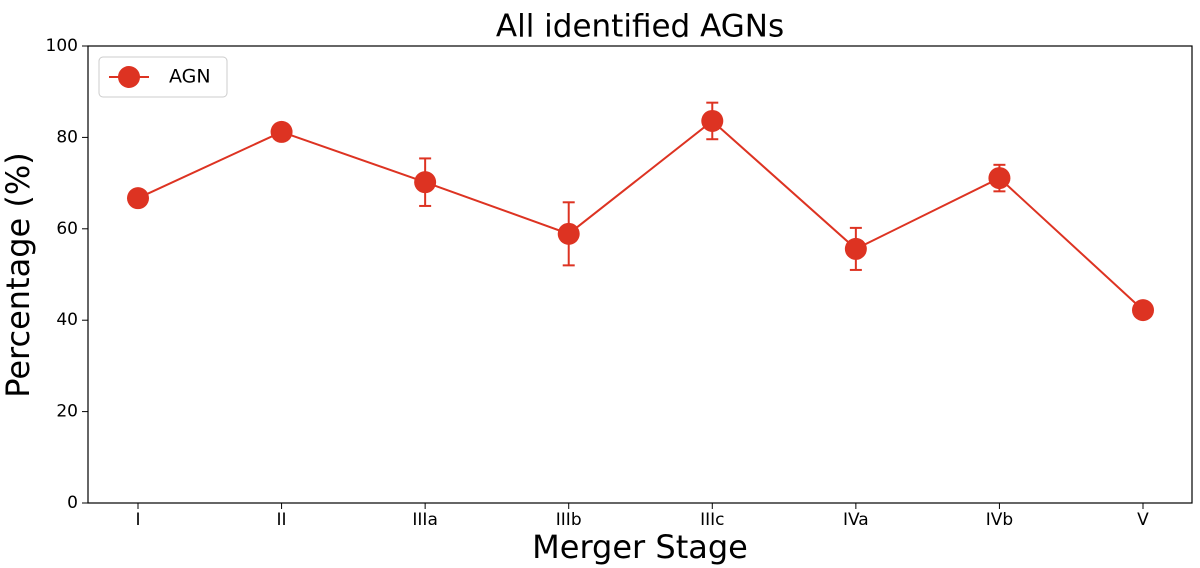 This screenshot has height=568, width=1200. What do you see at coordinates (137, 520) in the screenshot?
I see `x-tick-label: I` at bounding box center [137, 520].